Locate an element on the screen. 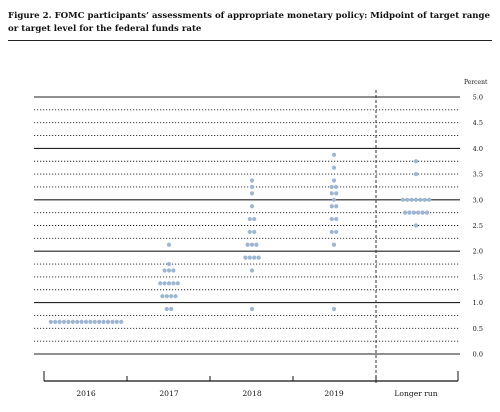 The width and height of the screenshot is (500, 412). y-tick-label: 4.5 is located at coordinates (478, 123).